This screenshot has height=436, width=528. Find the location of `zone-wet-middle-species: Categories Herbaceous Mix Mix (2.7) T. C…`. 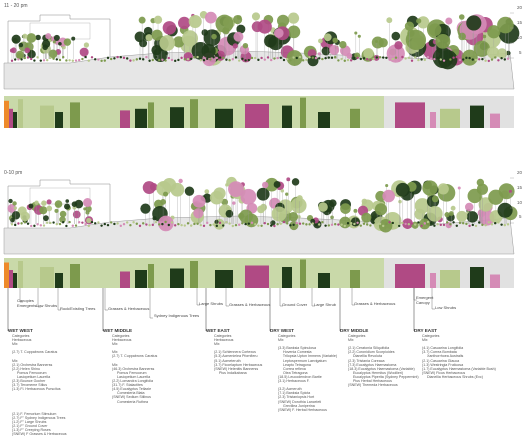

zone-wet-middle-species: Categories Herbaceous Mix Mix (2.7) T. C… is located at coordinates (135, 369).